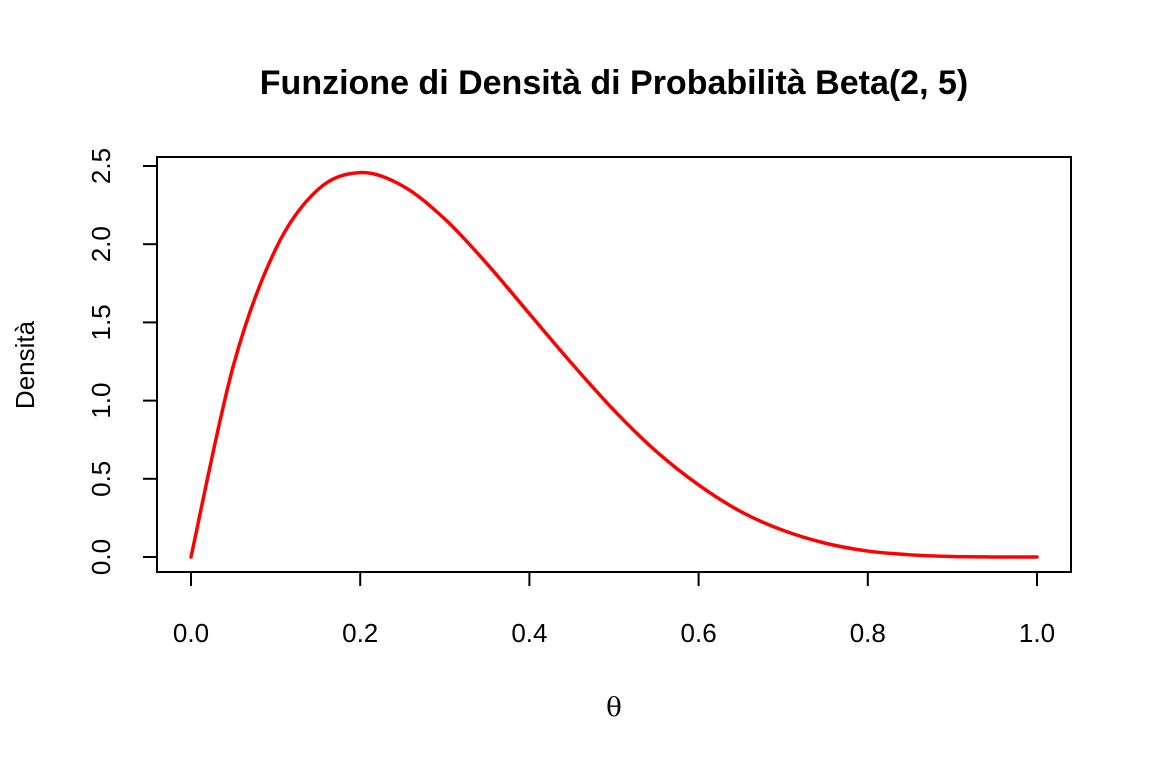  Describe the element at coordinates (699, 633) in the screenshot. I see `x-tick-label: 0.6` at that location.